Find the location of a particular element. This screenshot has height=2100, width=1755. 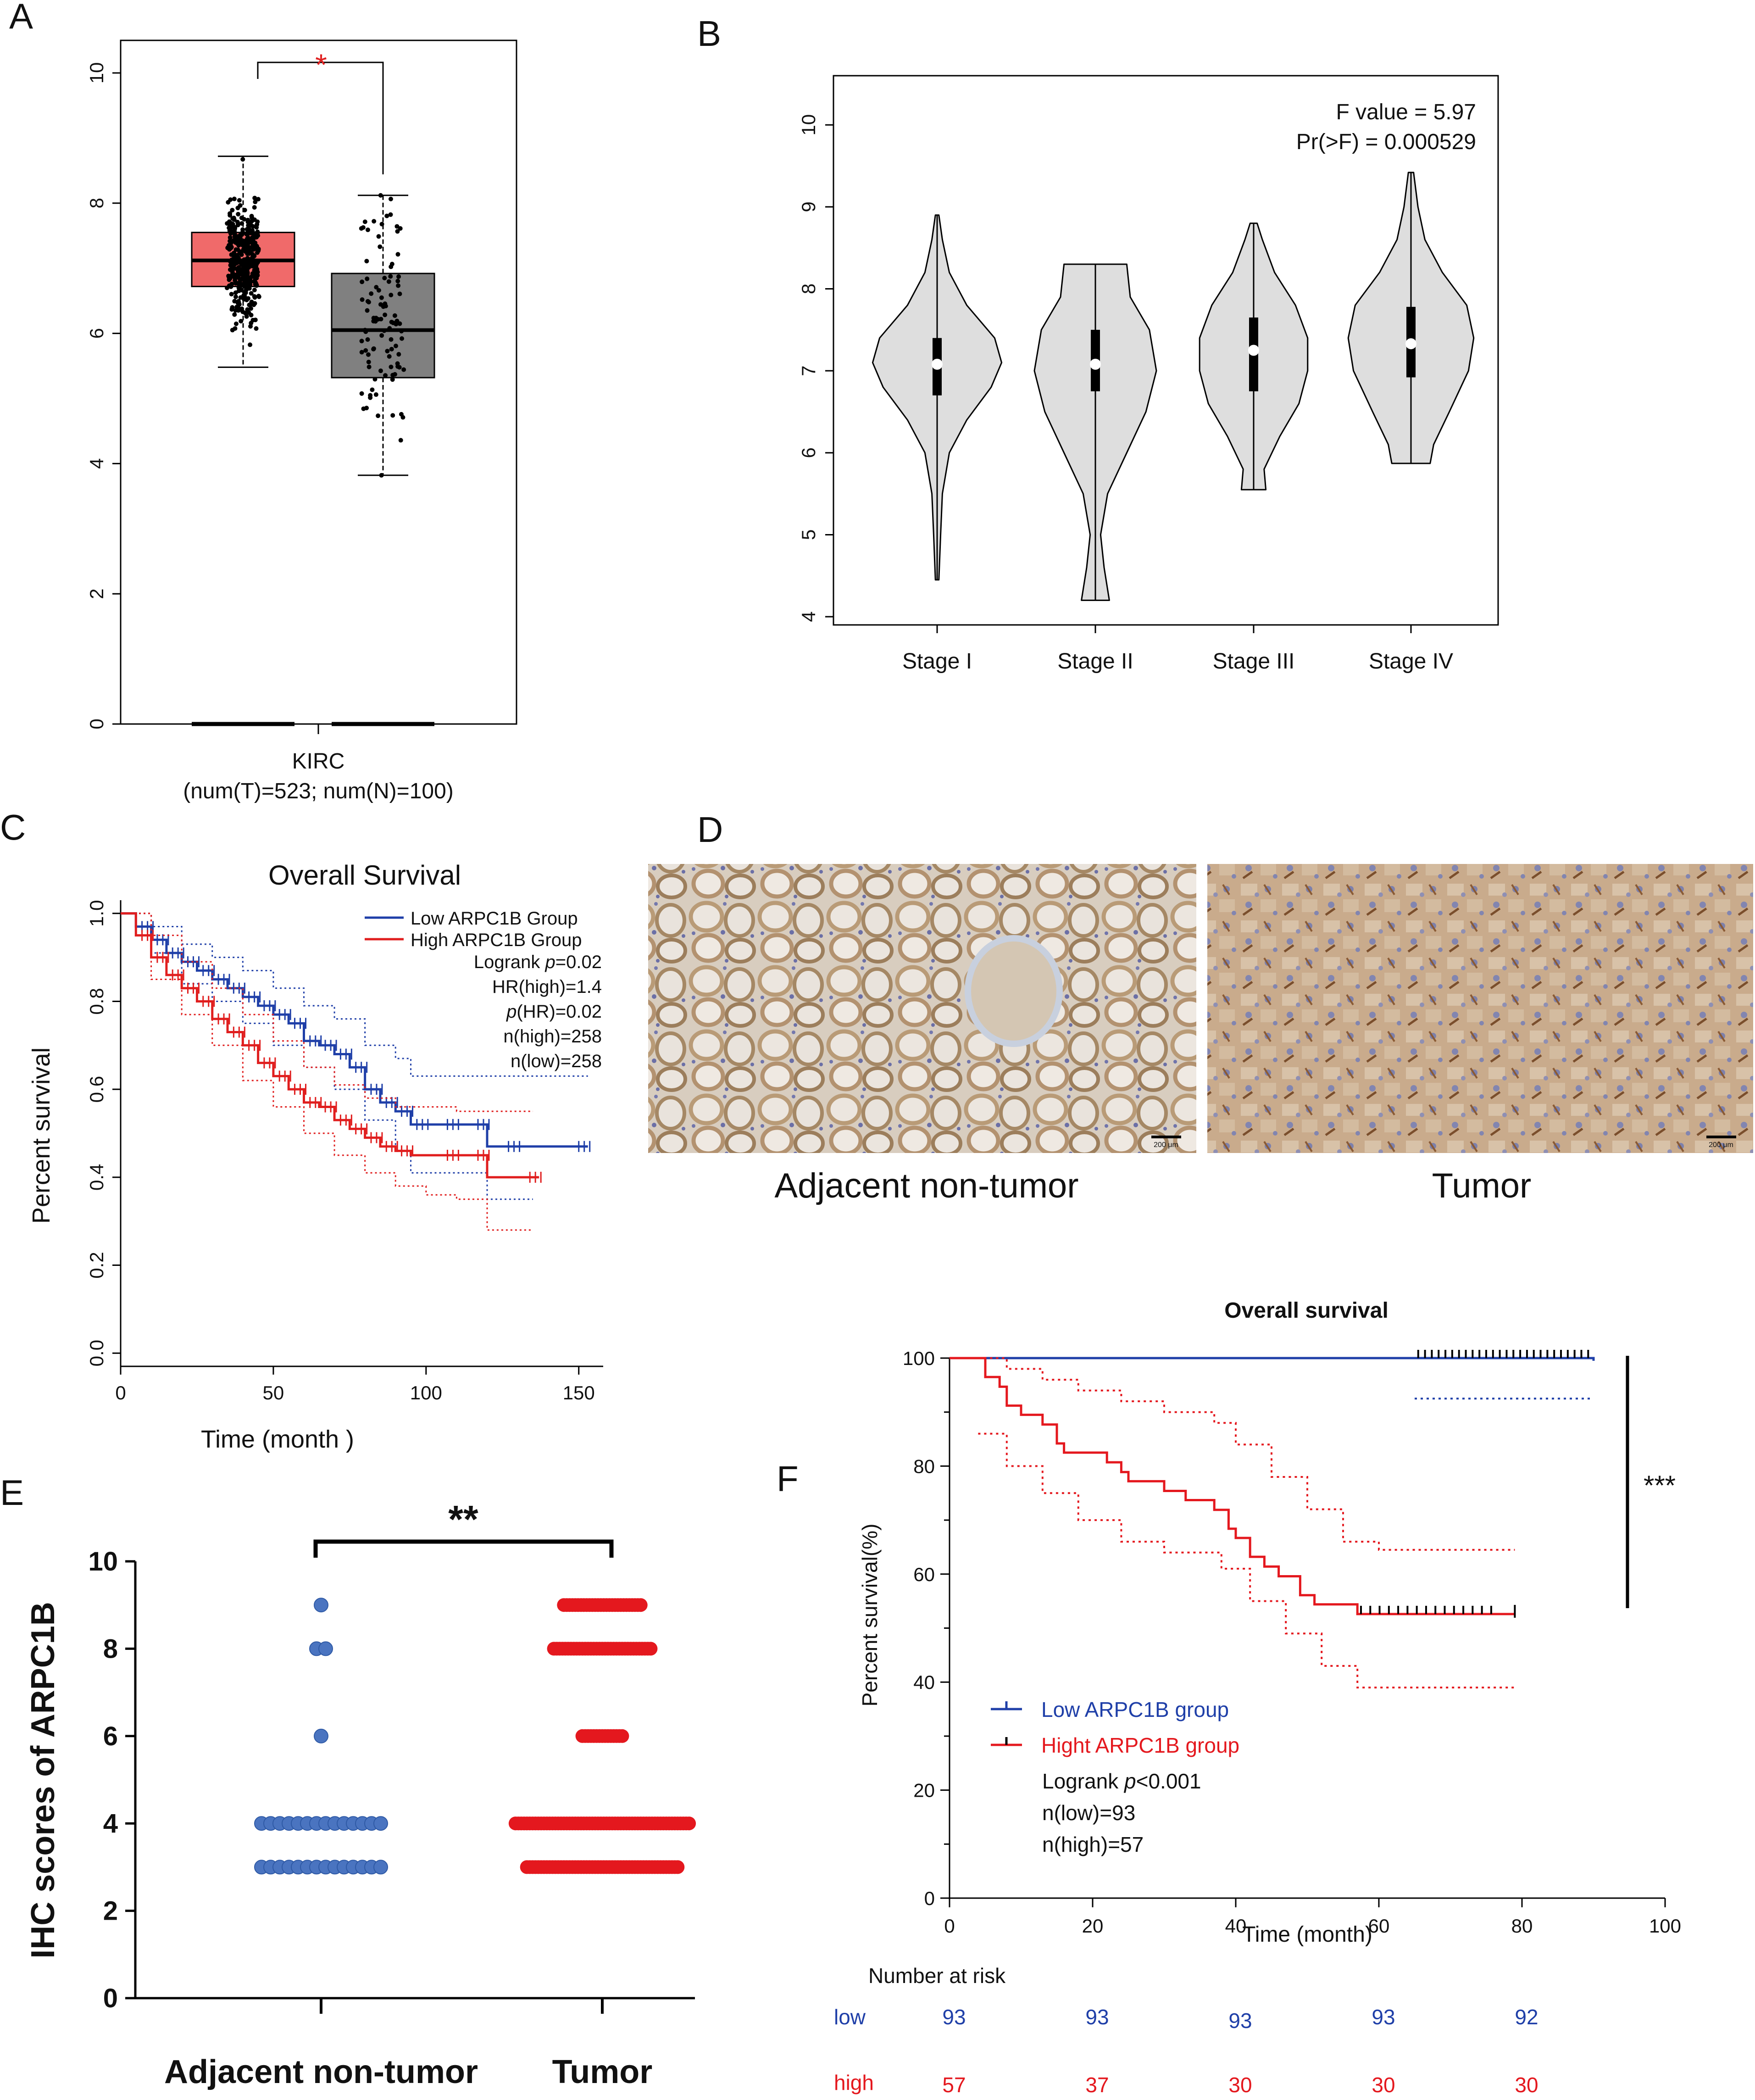

panel-f-ci-upper is located at coordinates (1246, 1454).